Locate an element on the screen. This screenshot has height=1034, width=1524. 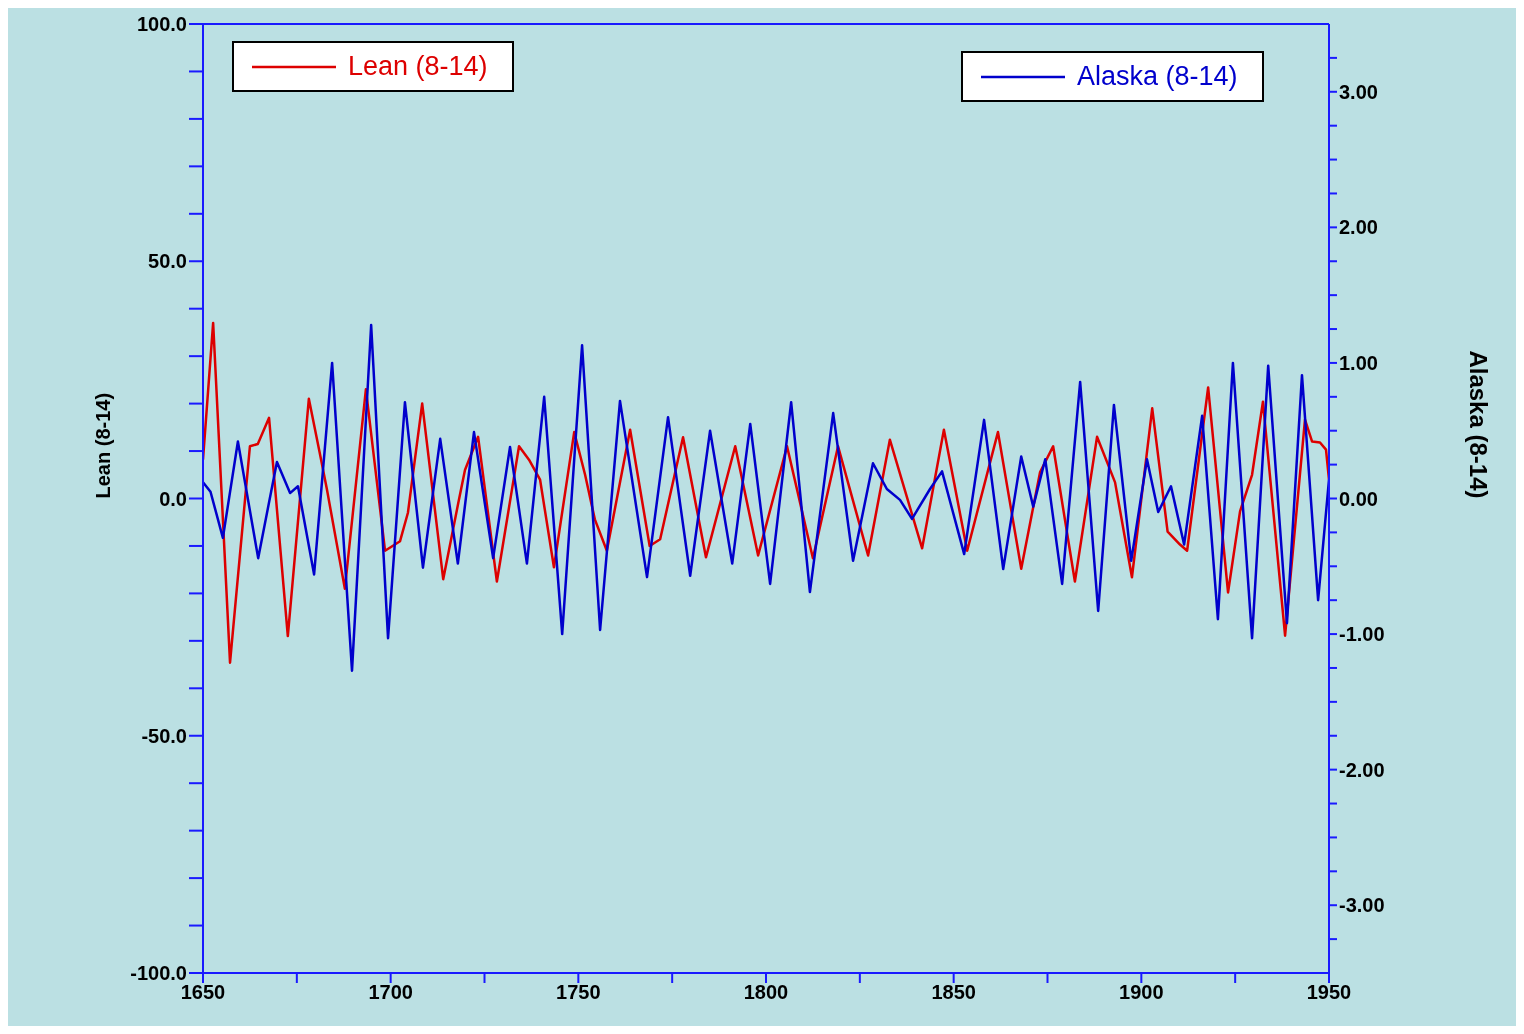
y2-tick-label: 0.00 is located at coordinates (1358, 498).